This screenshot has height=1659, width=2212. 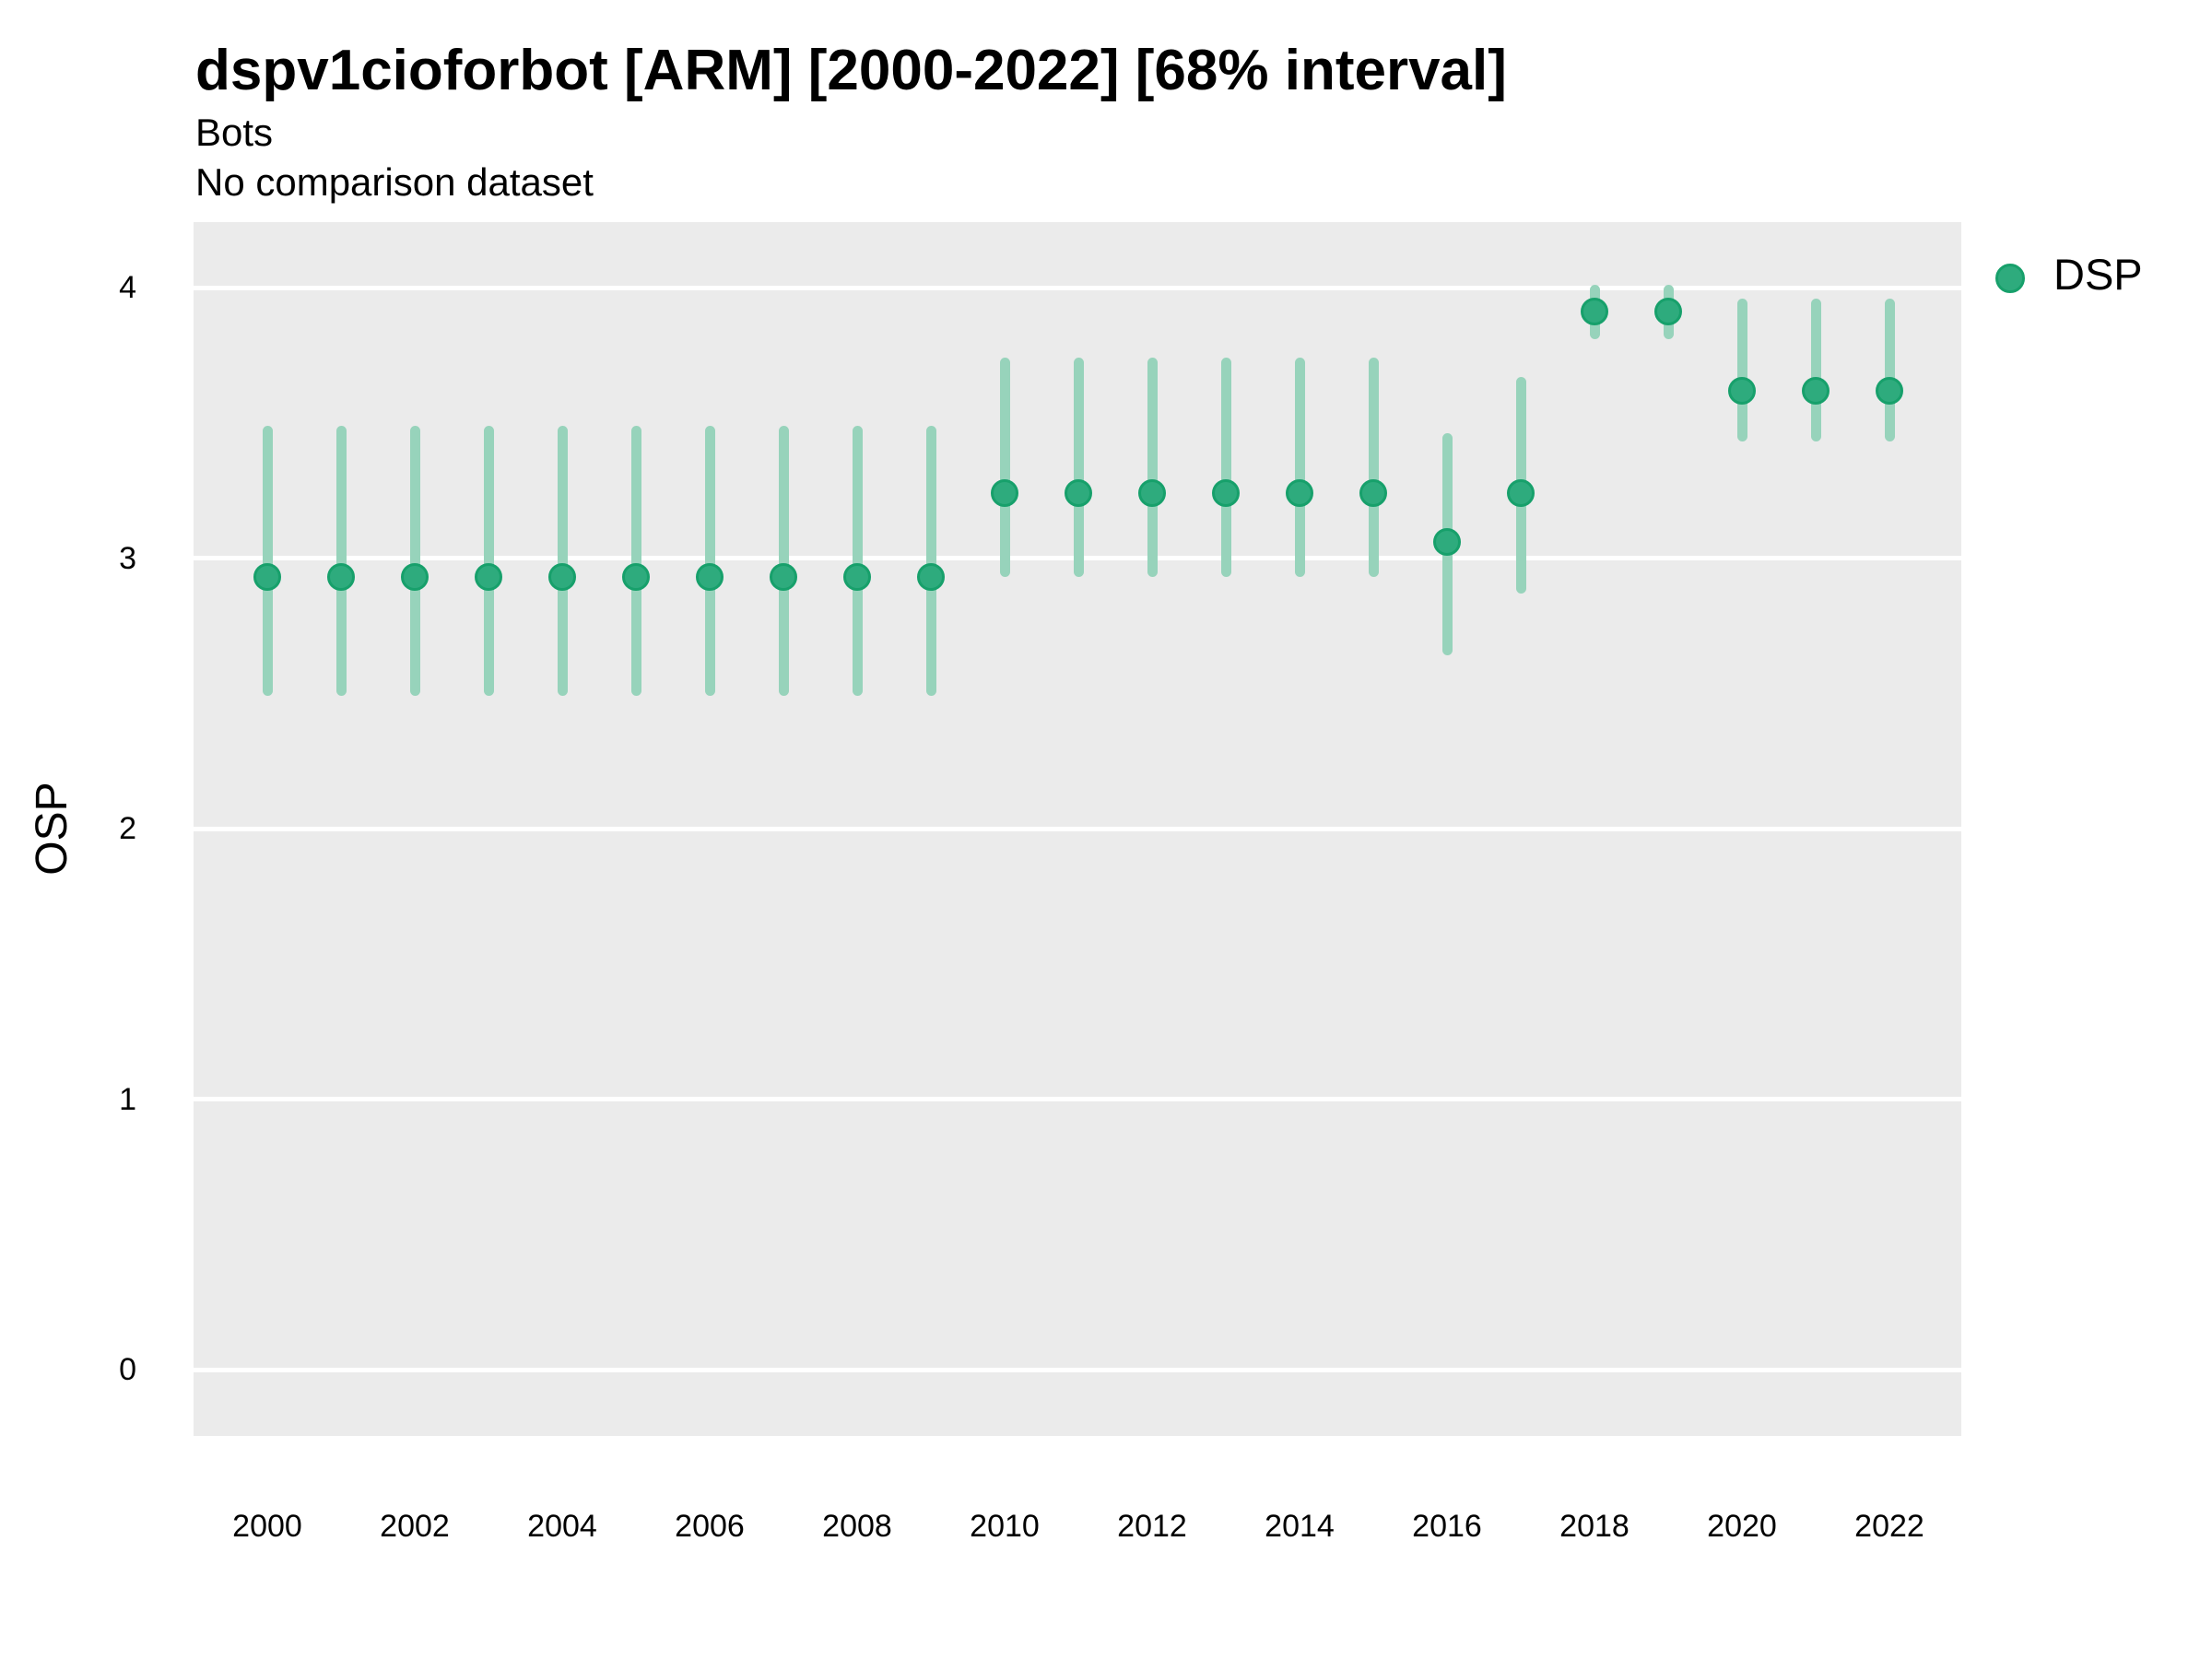 What do you see at coordinates (1078, 493) in the screenshot?
I see `point-dot-2011` at bounding box center [1078, 493].